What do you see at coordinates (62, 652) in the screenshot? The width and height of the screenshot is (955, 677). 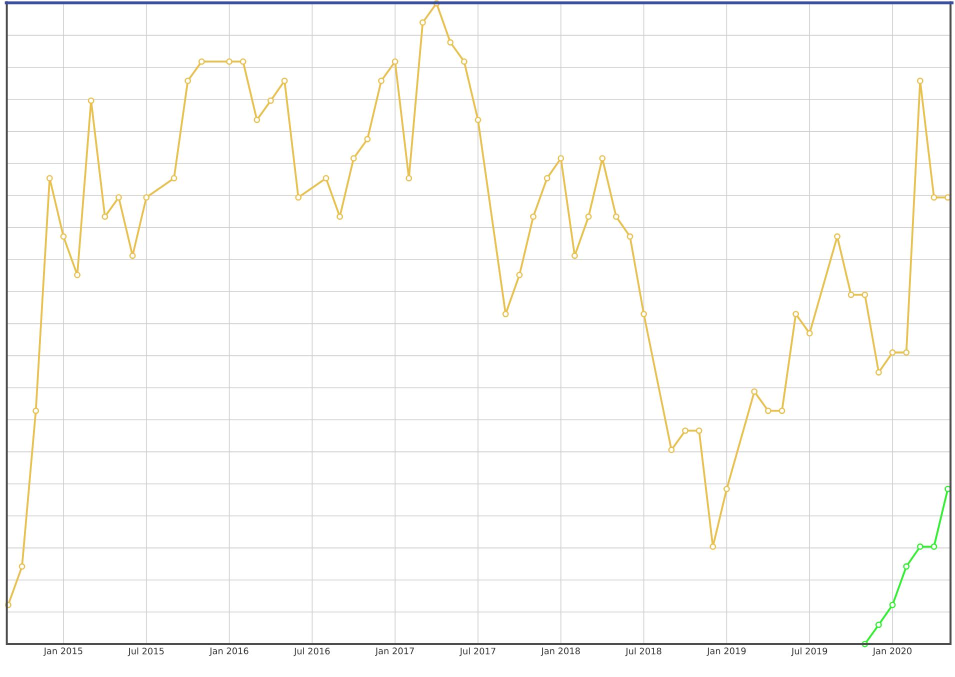 I see `x-tick-label: Jan 2015` at bounding box center [62, 652].